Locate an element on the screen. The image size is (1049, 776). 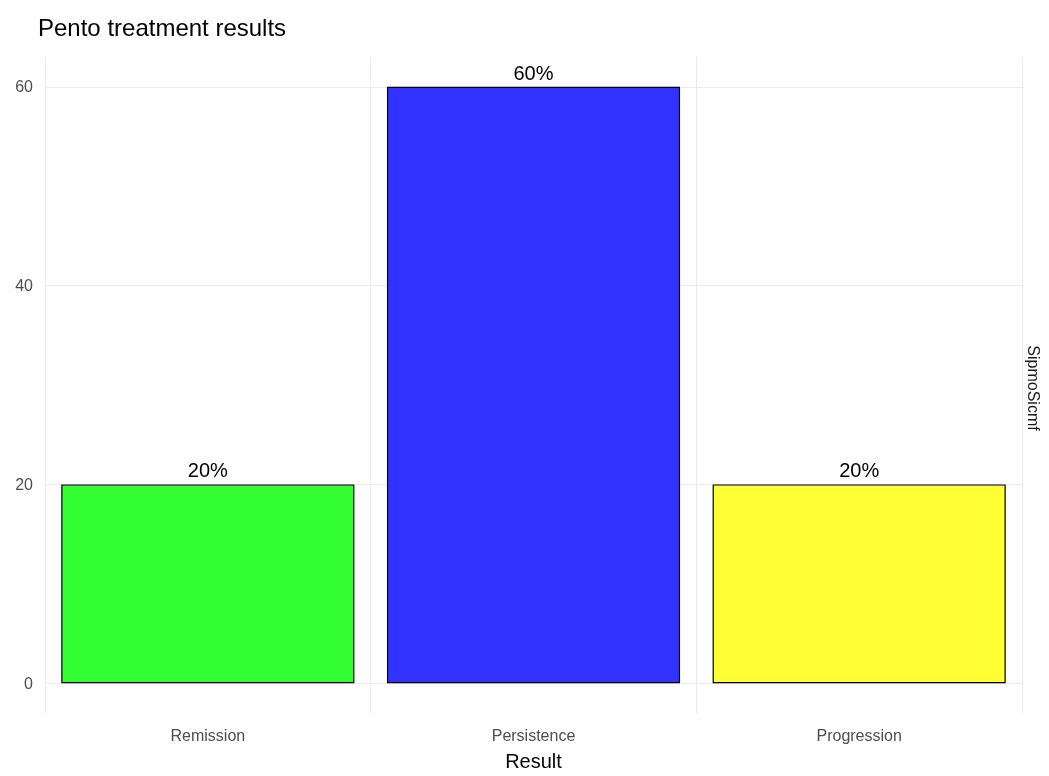
x-tick-label: Remission is located at coordinates (208, 735).